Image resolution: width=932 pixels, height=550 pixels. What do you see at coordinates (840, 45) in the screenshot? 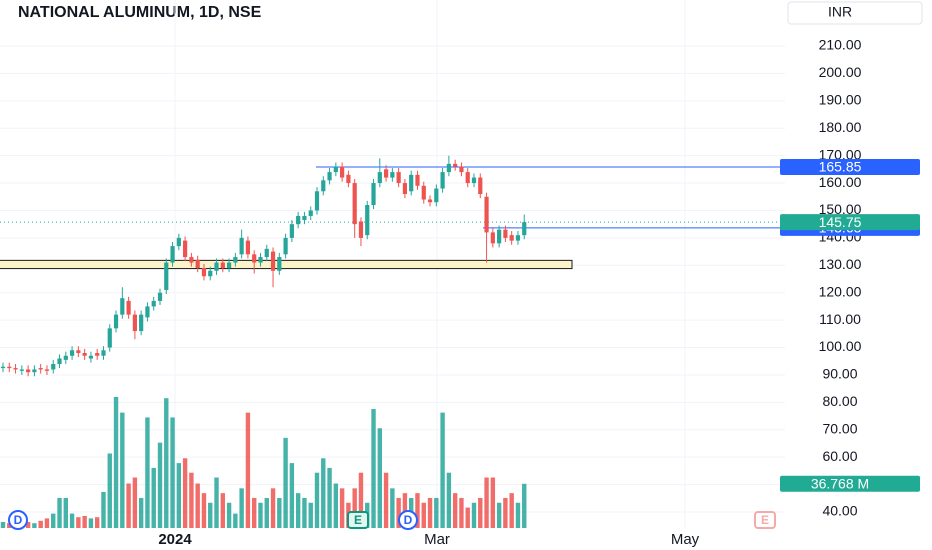
I see `y-tick-label: 210.00` at bounding box center [840, 45].